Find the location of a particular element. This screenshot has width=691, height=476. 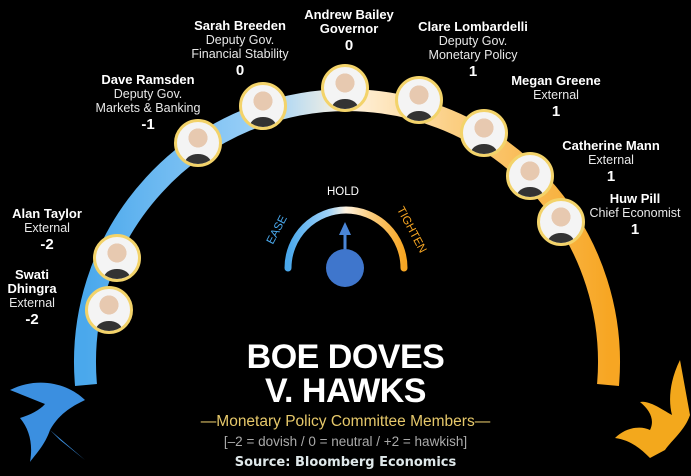

portrait-huw-pill is located at coordinates (561, 222).